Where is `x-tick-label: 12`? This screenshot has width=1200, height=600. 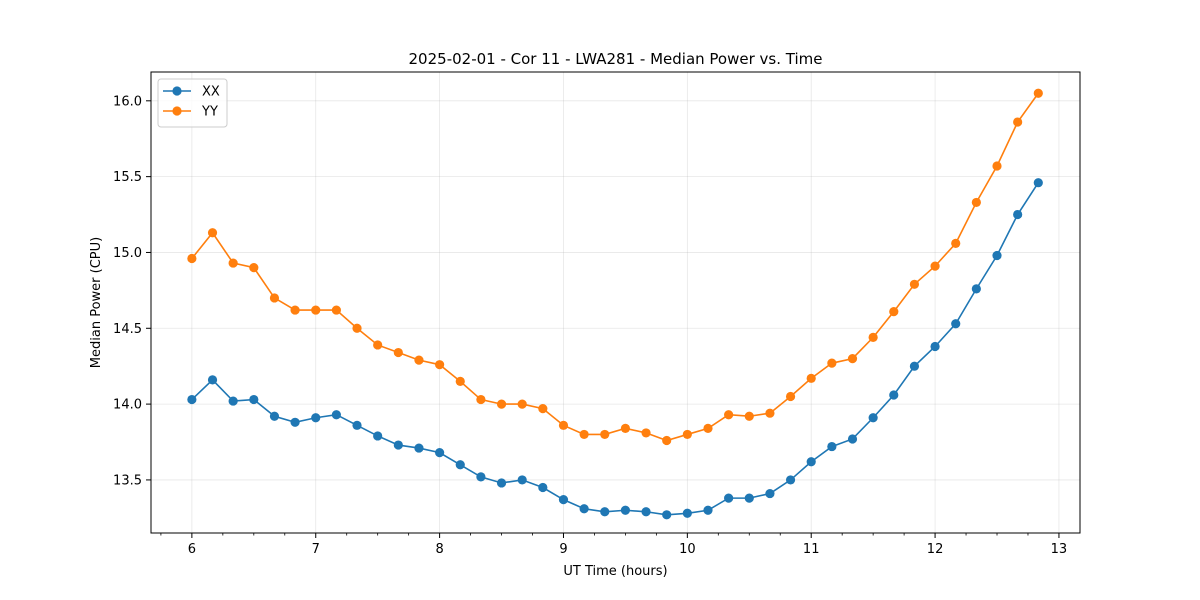
x-tick-label: 12 is located at coordinates (935, 549).